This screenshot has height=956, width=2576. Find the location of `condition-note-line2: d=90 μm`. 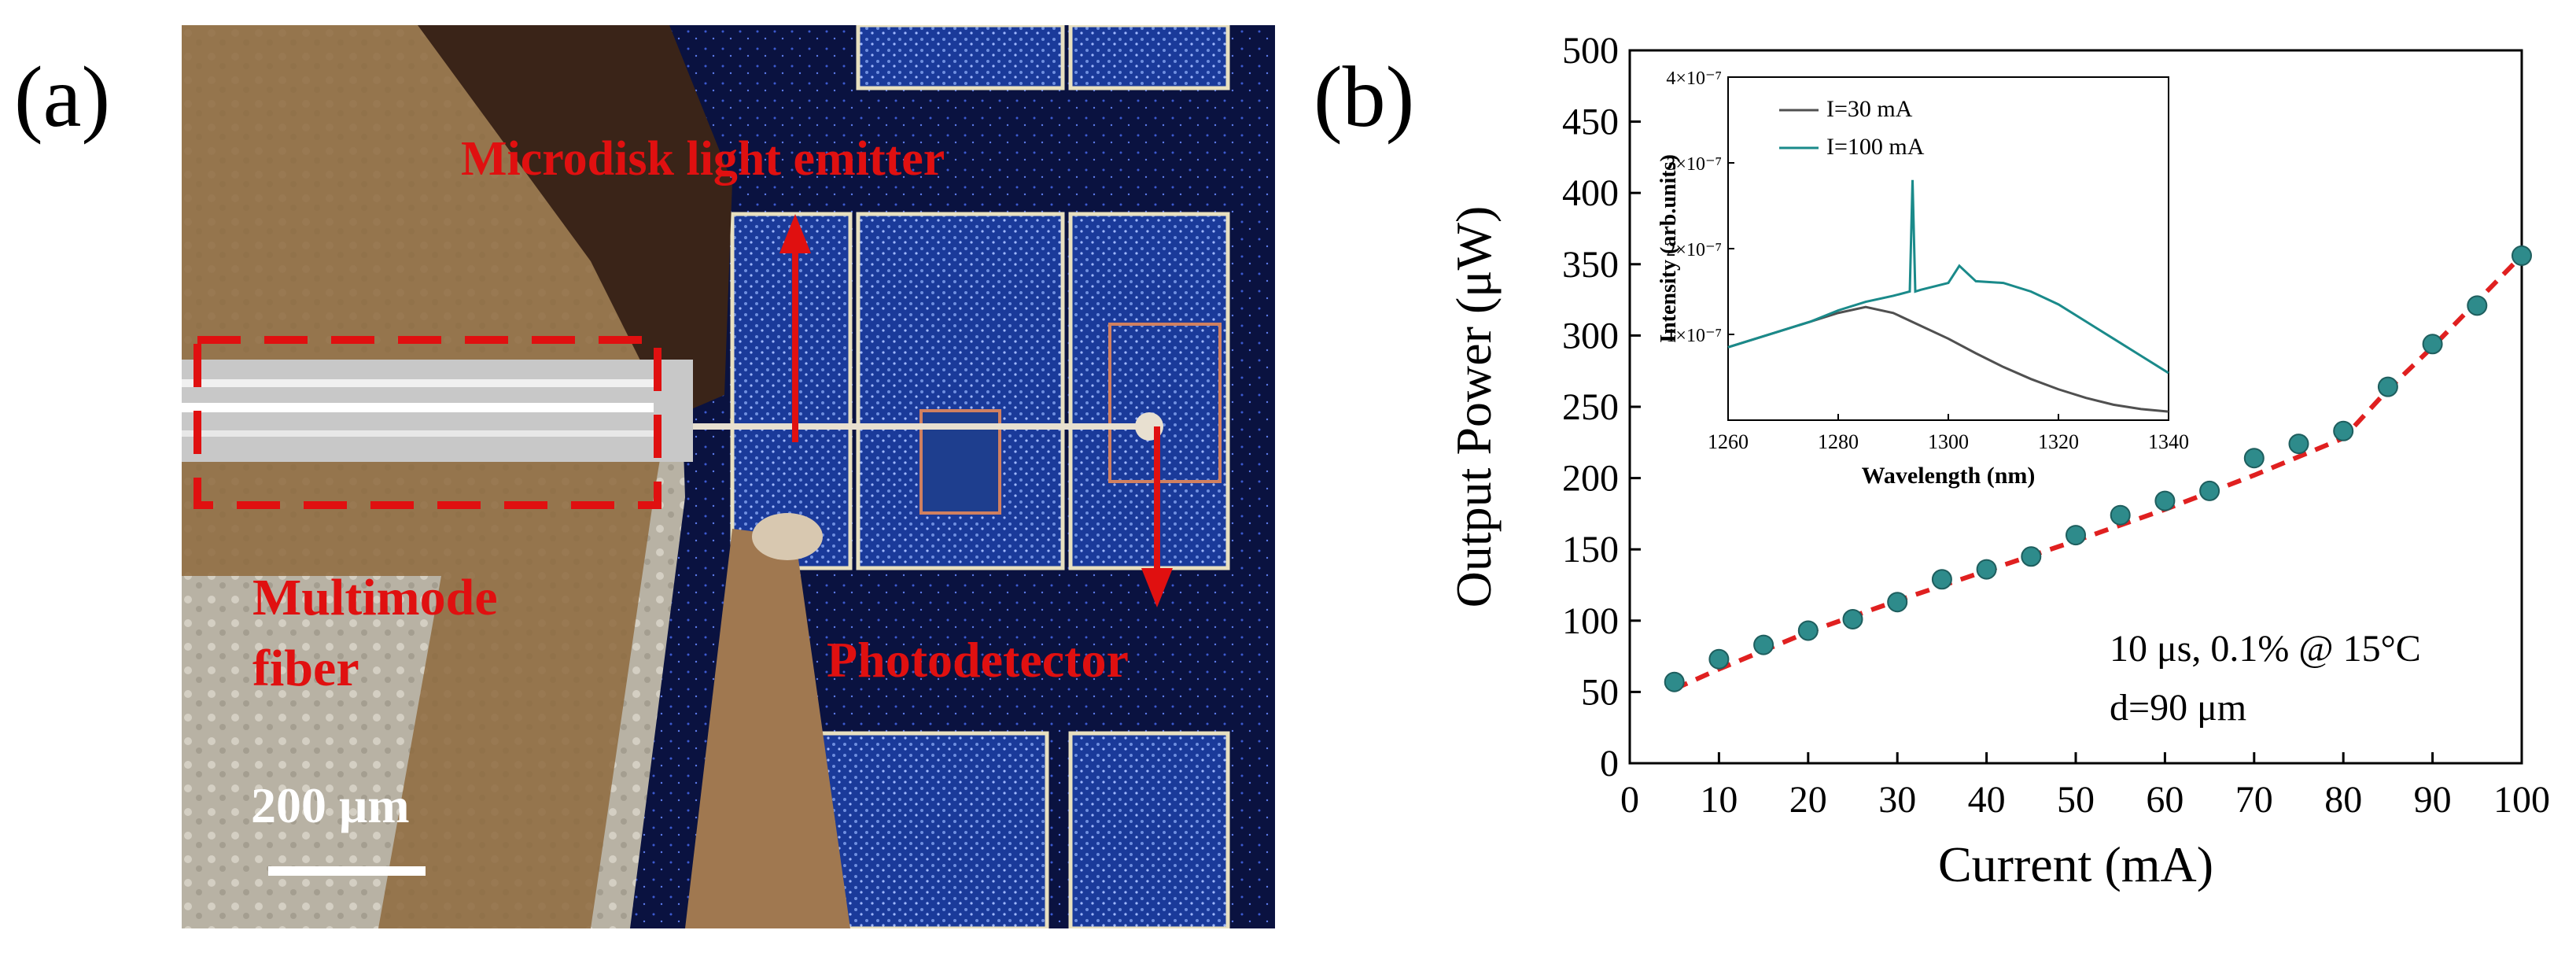

condition-note-line2: d=90 μm is located at coordinates (2178, 708).